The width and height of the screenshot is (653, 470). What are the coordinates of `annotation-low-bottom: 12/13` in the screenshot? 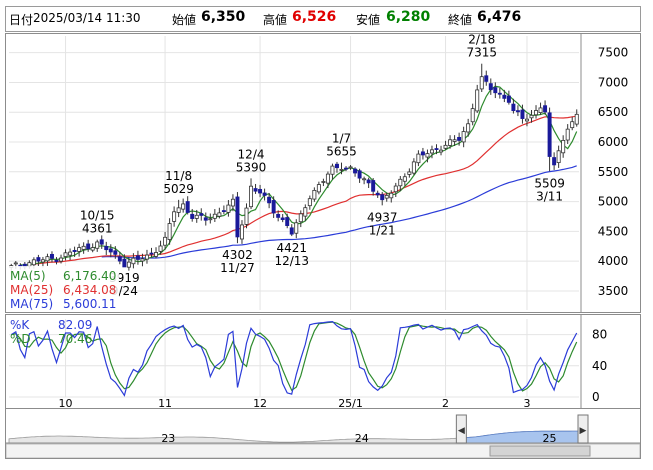 It's located at (291, 261).